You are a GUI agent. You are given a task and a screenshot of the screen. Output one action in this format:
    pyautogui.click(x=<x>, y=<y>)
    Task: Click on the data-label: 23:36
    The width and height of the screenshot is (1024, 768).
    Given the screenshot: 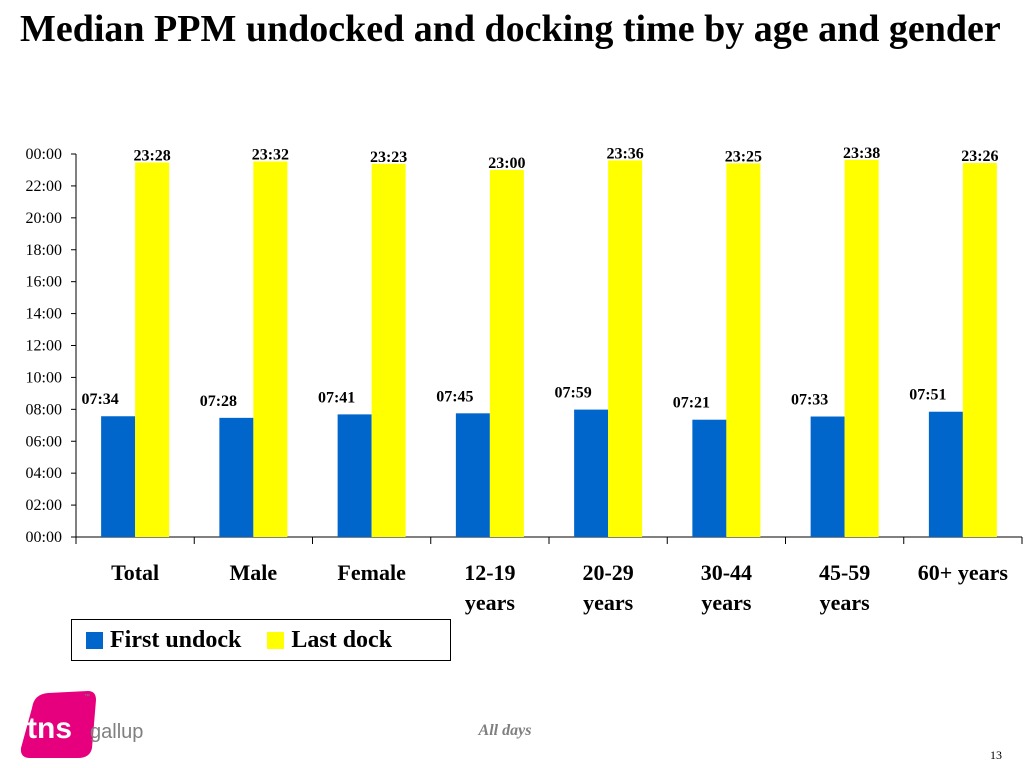 What is the action you would take?
    pyautogui.click(x=624, y=153)
    